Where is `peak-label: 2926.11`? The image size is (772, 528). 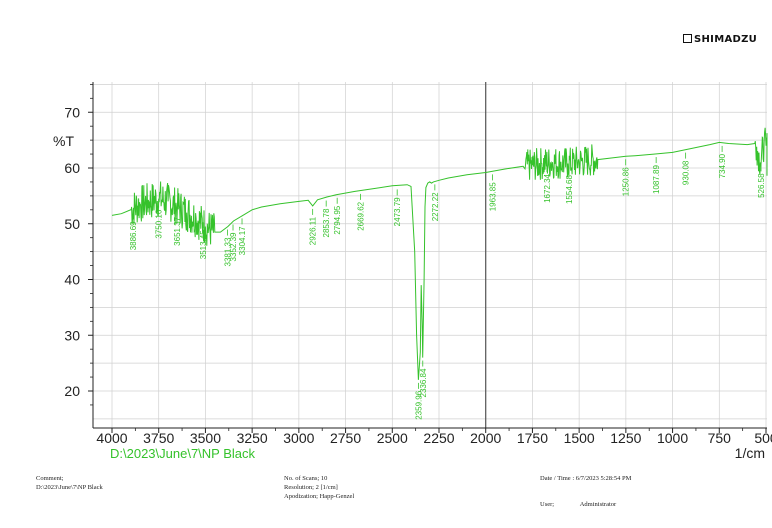 peak-label: 2926.11 is located at coordinates (313, 226).